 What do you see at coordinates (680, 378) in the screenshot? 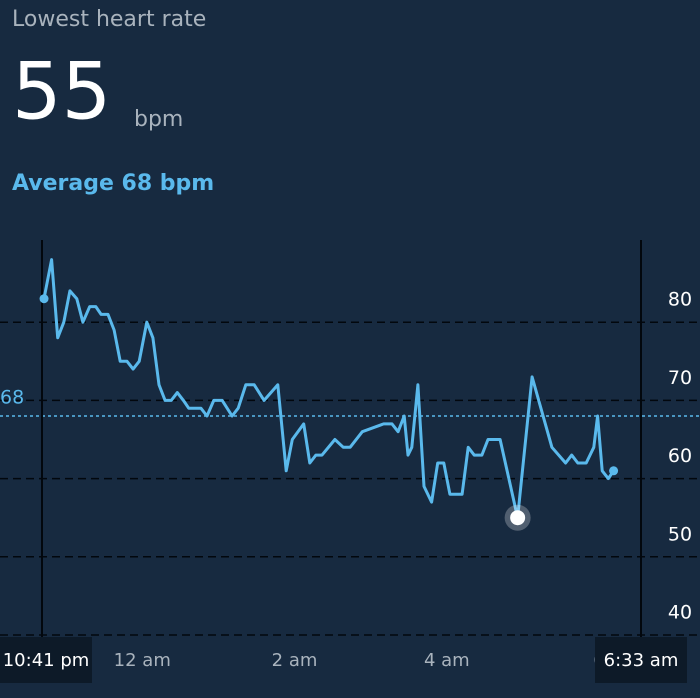
I see `y-tick-label: 70` at bounding box center [680, 378].